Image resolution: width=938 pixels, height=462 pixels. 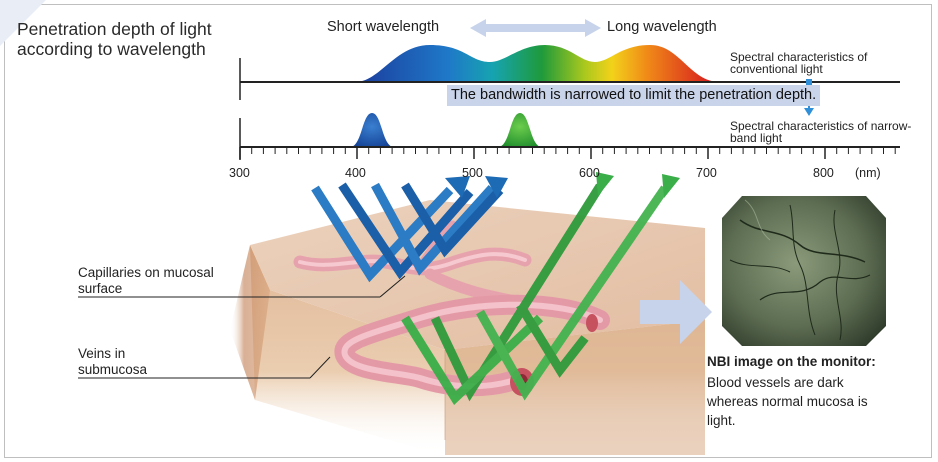 I want to click on result-arrow, so click(x=676, y=312).